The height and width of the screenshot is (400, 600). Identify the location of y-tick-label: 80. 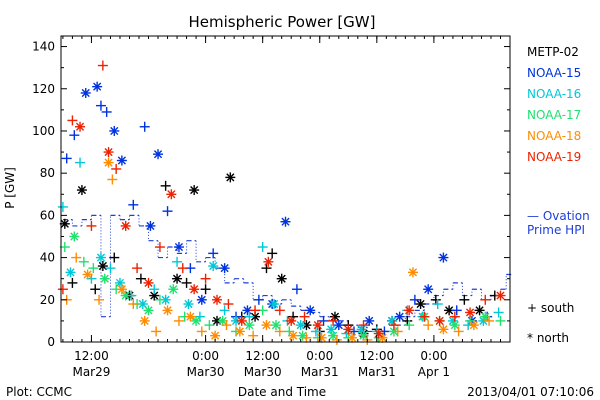
(47, 173).